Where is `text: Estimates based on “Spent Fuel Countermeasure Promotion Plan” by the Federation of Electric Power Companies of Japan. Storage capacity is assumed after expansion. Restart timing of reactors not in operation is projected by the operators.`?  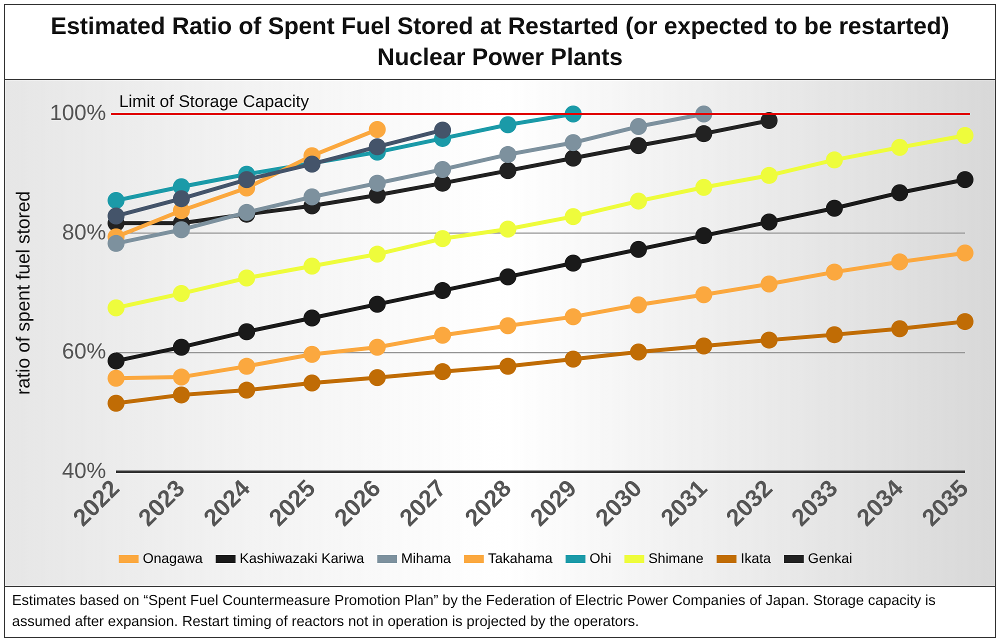 text: Estimates based on “Spent Fuel Countermeasure Promotion Plan” by the Federation of Electric Power Companies of Japan. Storage capacity is assumed after expansion. Restart timing of reactors not in operation is projected by the operators. is located at coordinates (500, 611).